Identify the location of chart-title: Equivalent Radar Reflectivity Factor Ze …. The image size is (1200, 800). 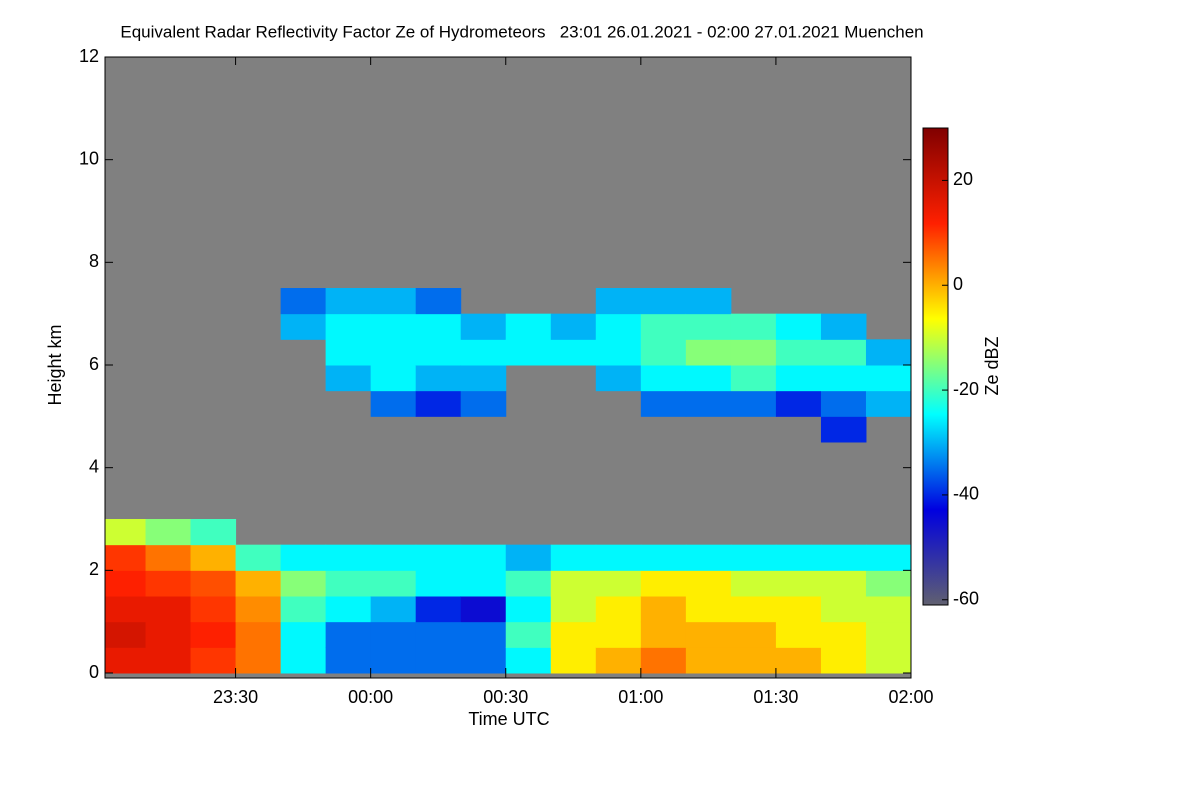
(521, 31).